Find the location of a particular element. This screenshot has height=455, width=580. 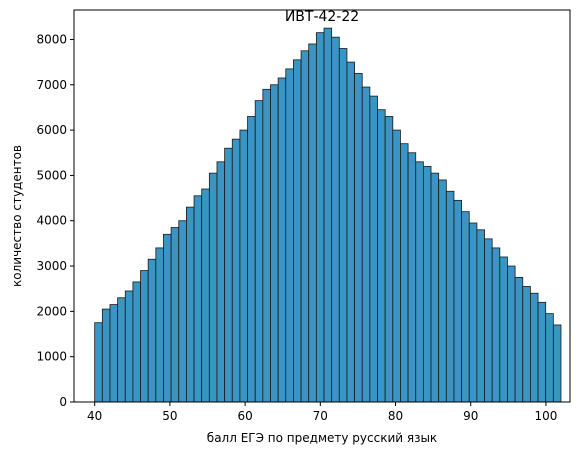

x-tick-label: 50 is located at coordinates (169, 416).